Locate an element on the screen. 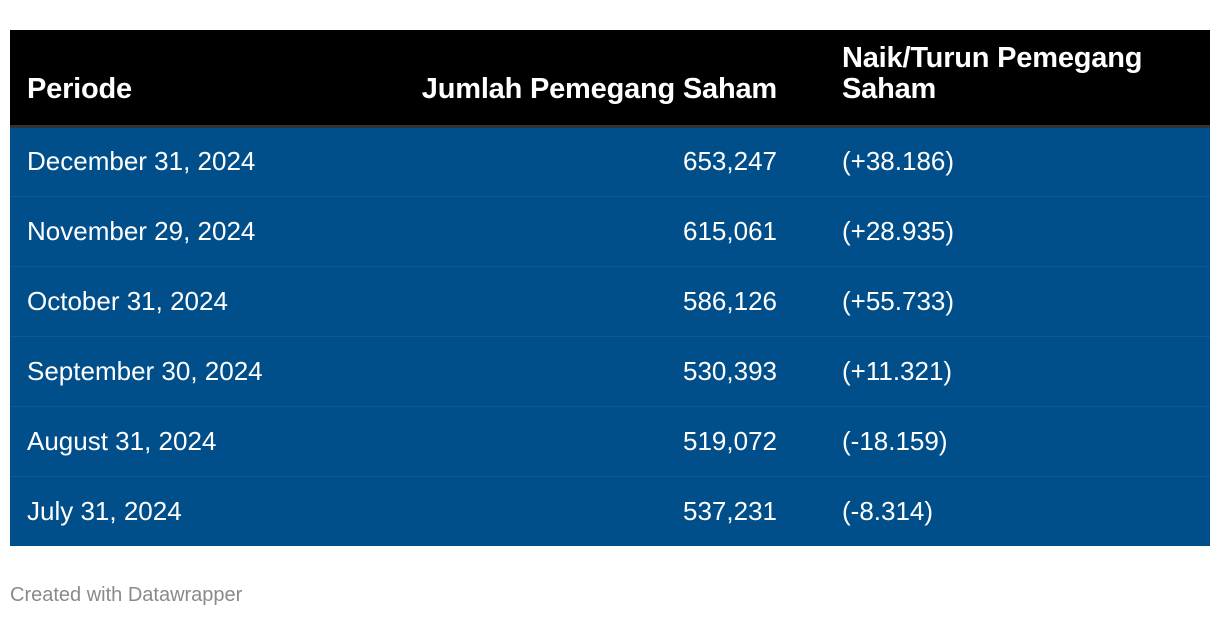 The height and width of the screenshot is (620, 1220). cell-jumlah: 530,393 is located at coordinates (607, 370).